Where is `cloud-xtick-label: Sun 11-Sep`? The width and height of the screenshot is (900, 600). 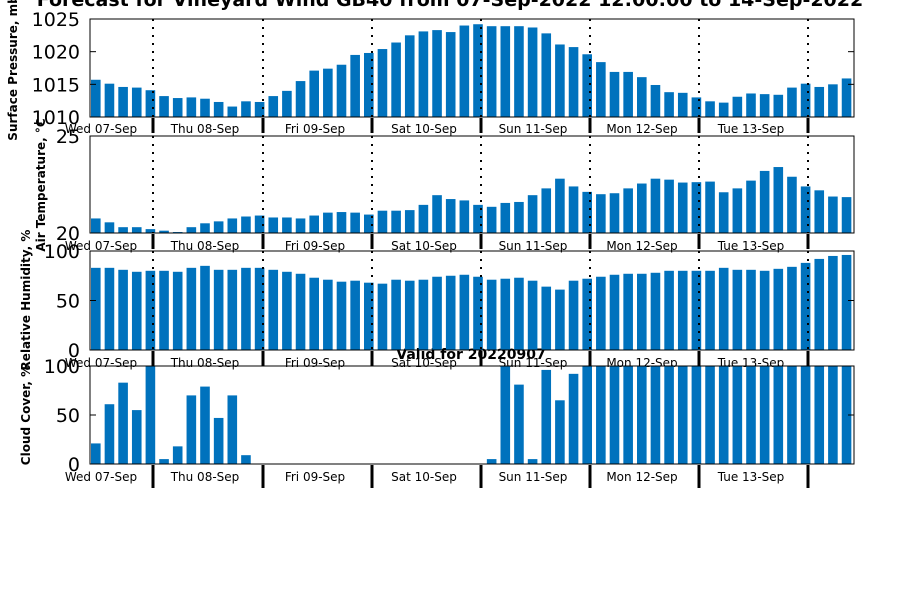 cloud-xtick-label: Sun 11-Sep is located at coordinates (533, 477).